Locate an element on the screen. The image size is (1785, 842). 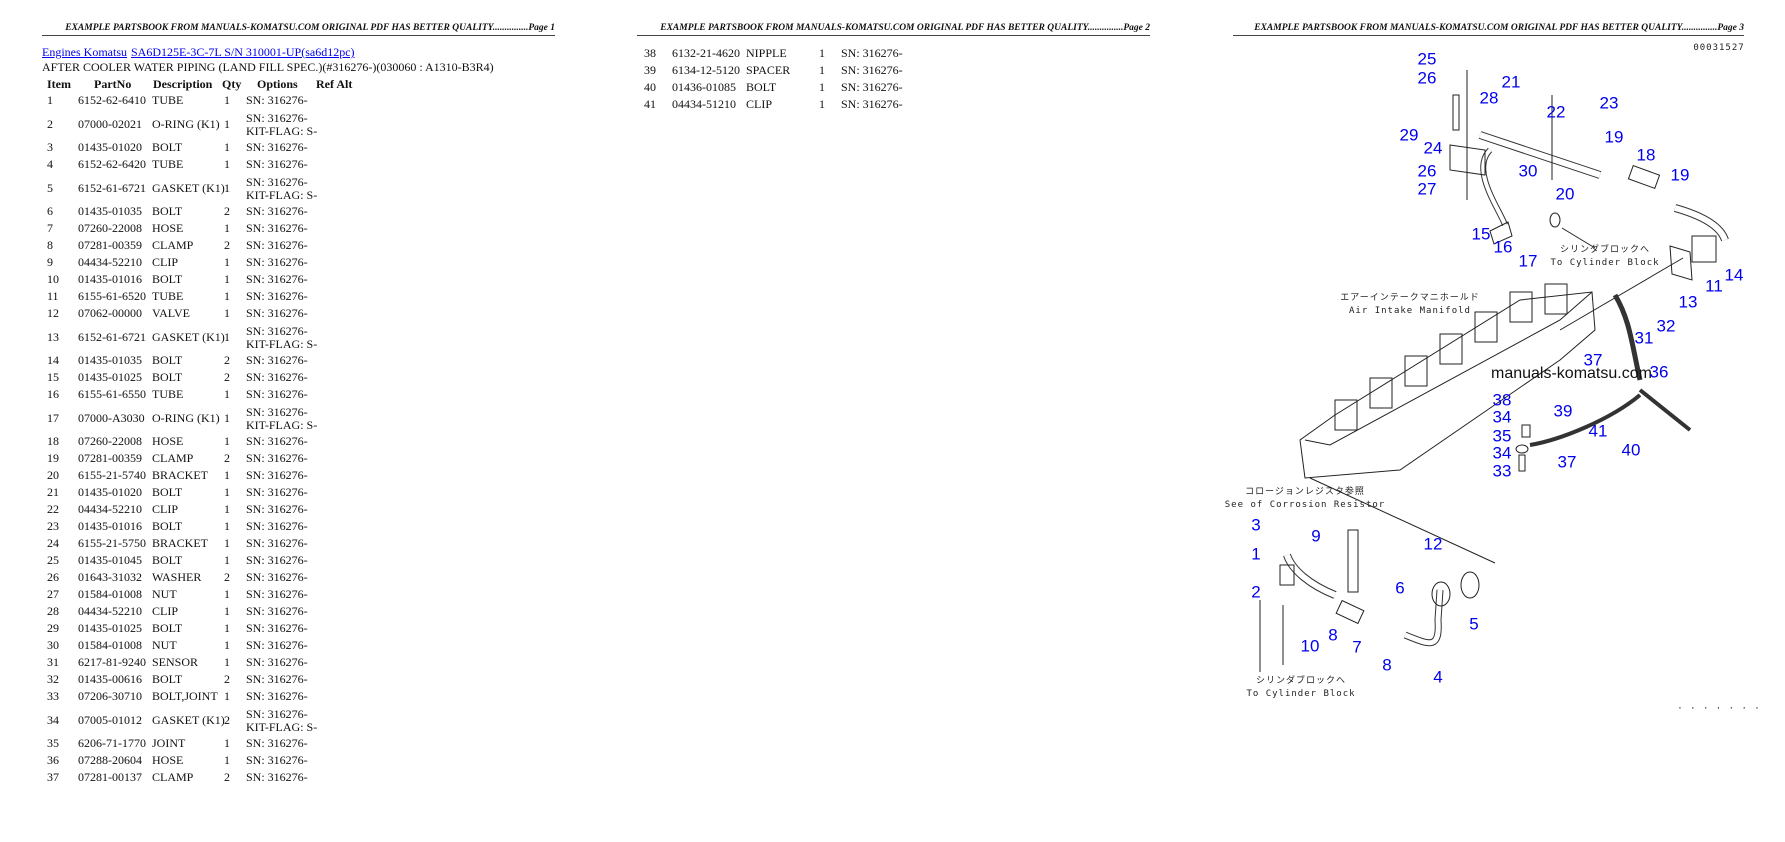
callout-8: 8 is located at coordinates (1386, 664).